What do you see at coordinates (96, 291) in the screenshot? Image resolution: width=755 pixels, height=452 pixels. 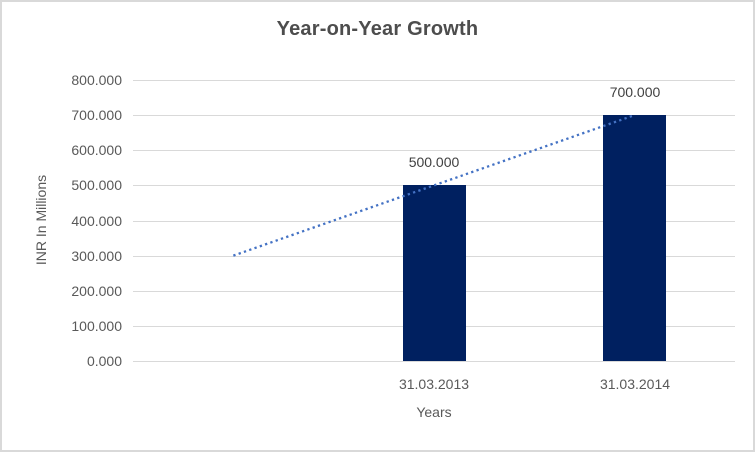 I see `y-tick-label: 200.000` at bounding box center [96, 291].